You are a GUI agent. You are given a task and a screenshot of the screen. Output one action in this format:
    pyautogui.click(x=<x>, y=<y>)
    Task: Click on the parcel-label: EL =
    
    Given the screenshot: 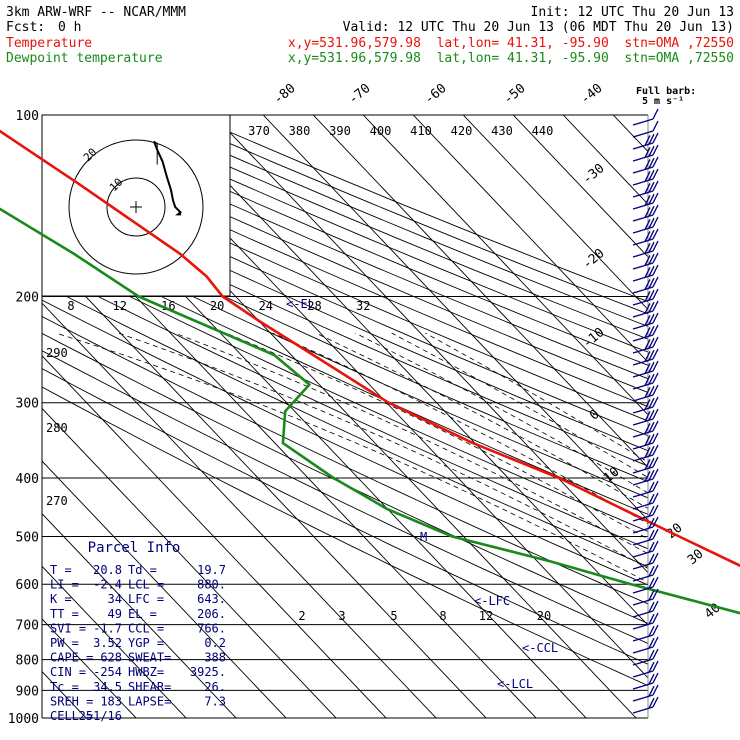 What is the action you would take?
    pyautogui.click(x=142, y=614)
    